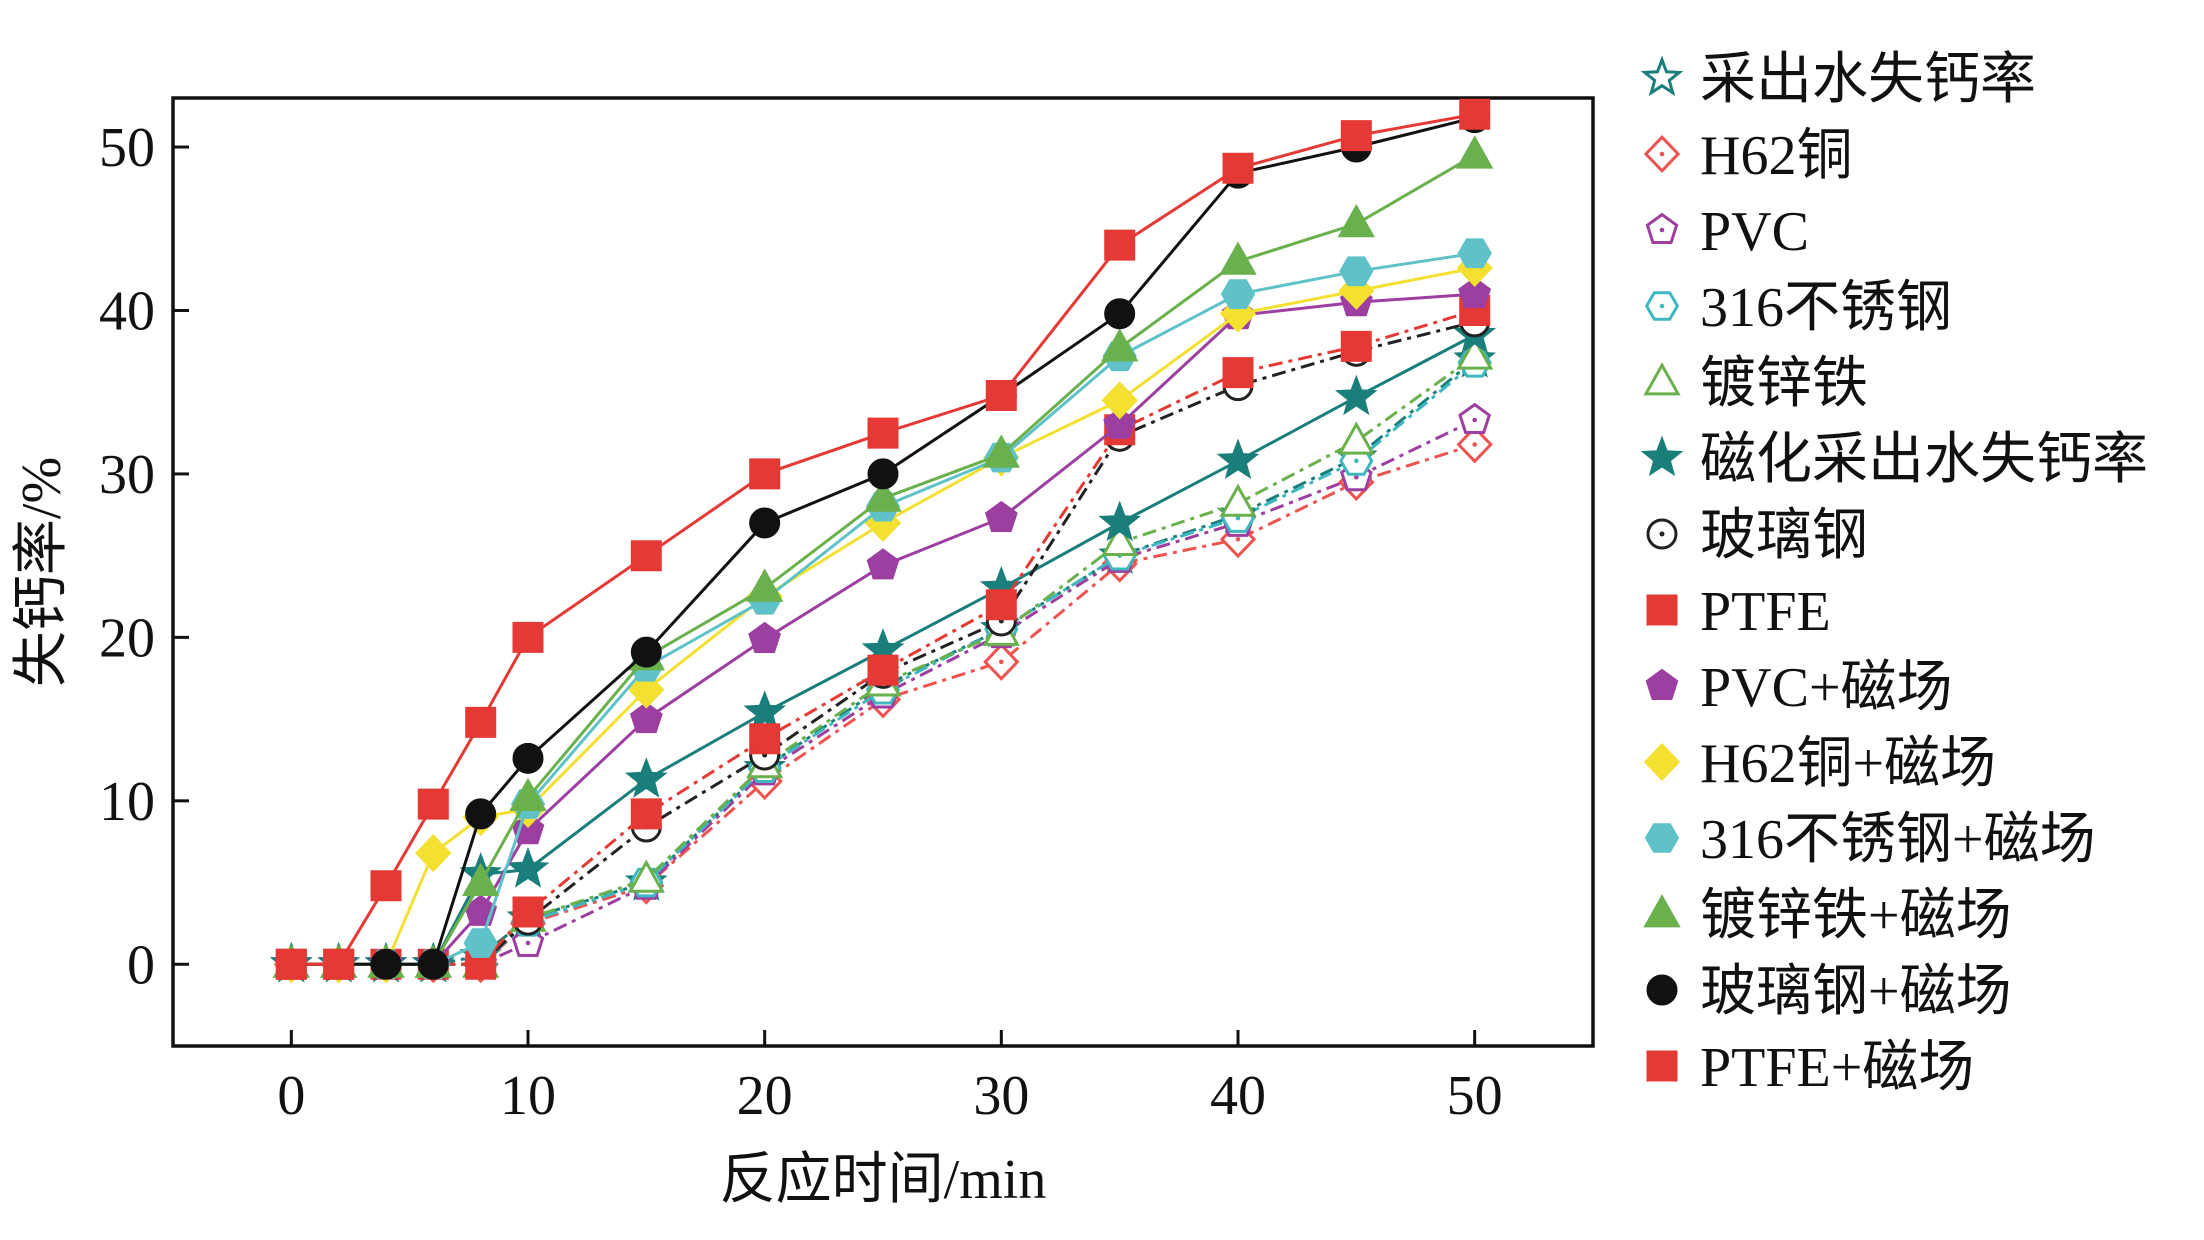 The width and height of the screenshot is (2204, 1240). I want to click on legend-entry: PTFE+磁场, so click(1810, 1068).